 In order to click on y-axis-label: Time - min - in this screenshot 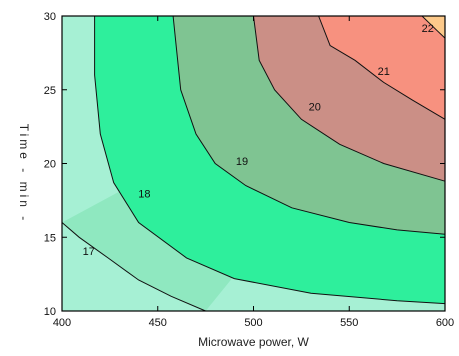, I will do `click(24, 174)`.